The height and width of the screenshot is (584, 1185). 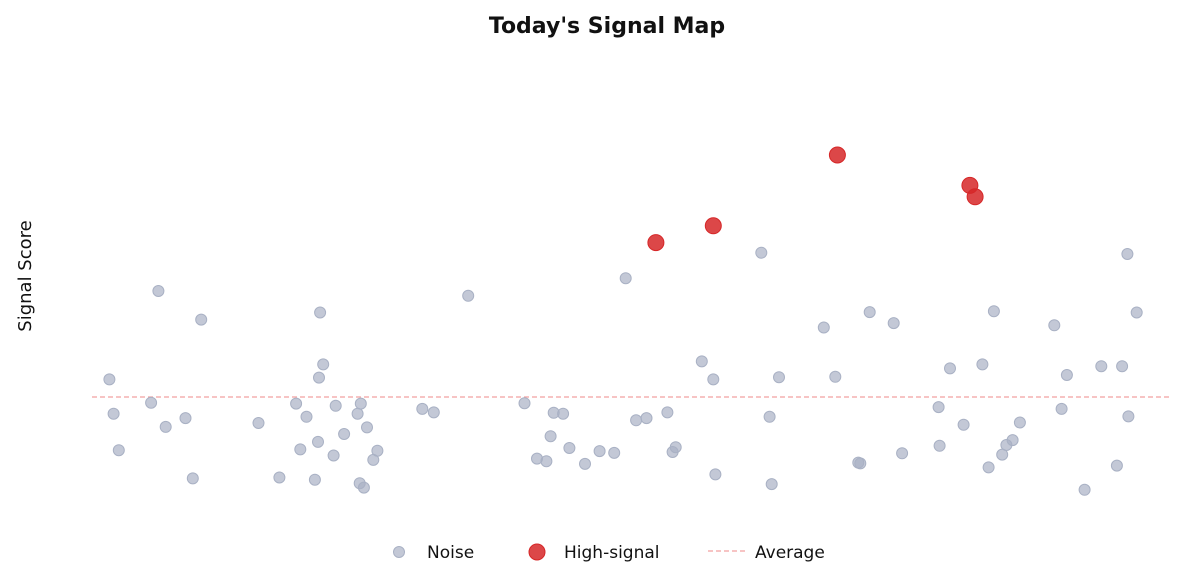 What do you see at coordinates (25, 275) in the screenshot?
I see `y-axis-label: Signal Score` at bounding box center [25, 275].